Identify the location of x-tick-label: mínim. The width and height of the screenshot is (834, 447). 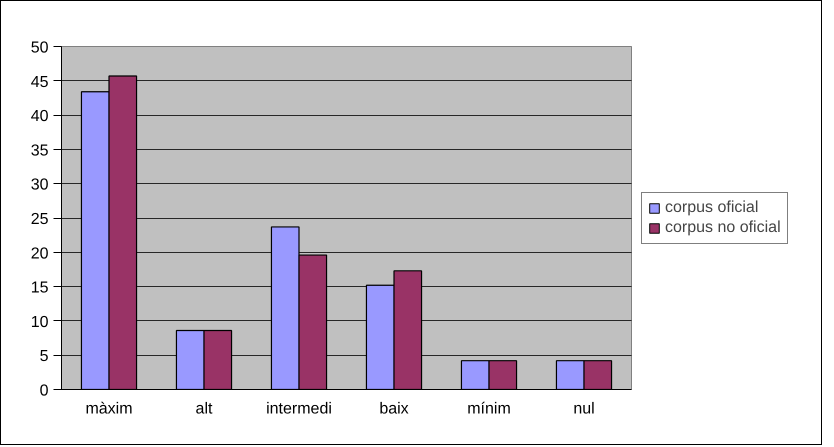
(489, 409).